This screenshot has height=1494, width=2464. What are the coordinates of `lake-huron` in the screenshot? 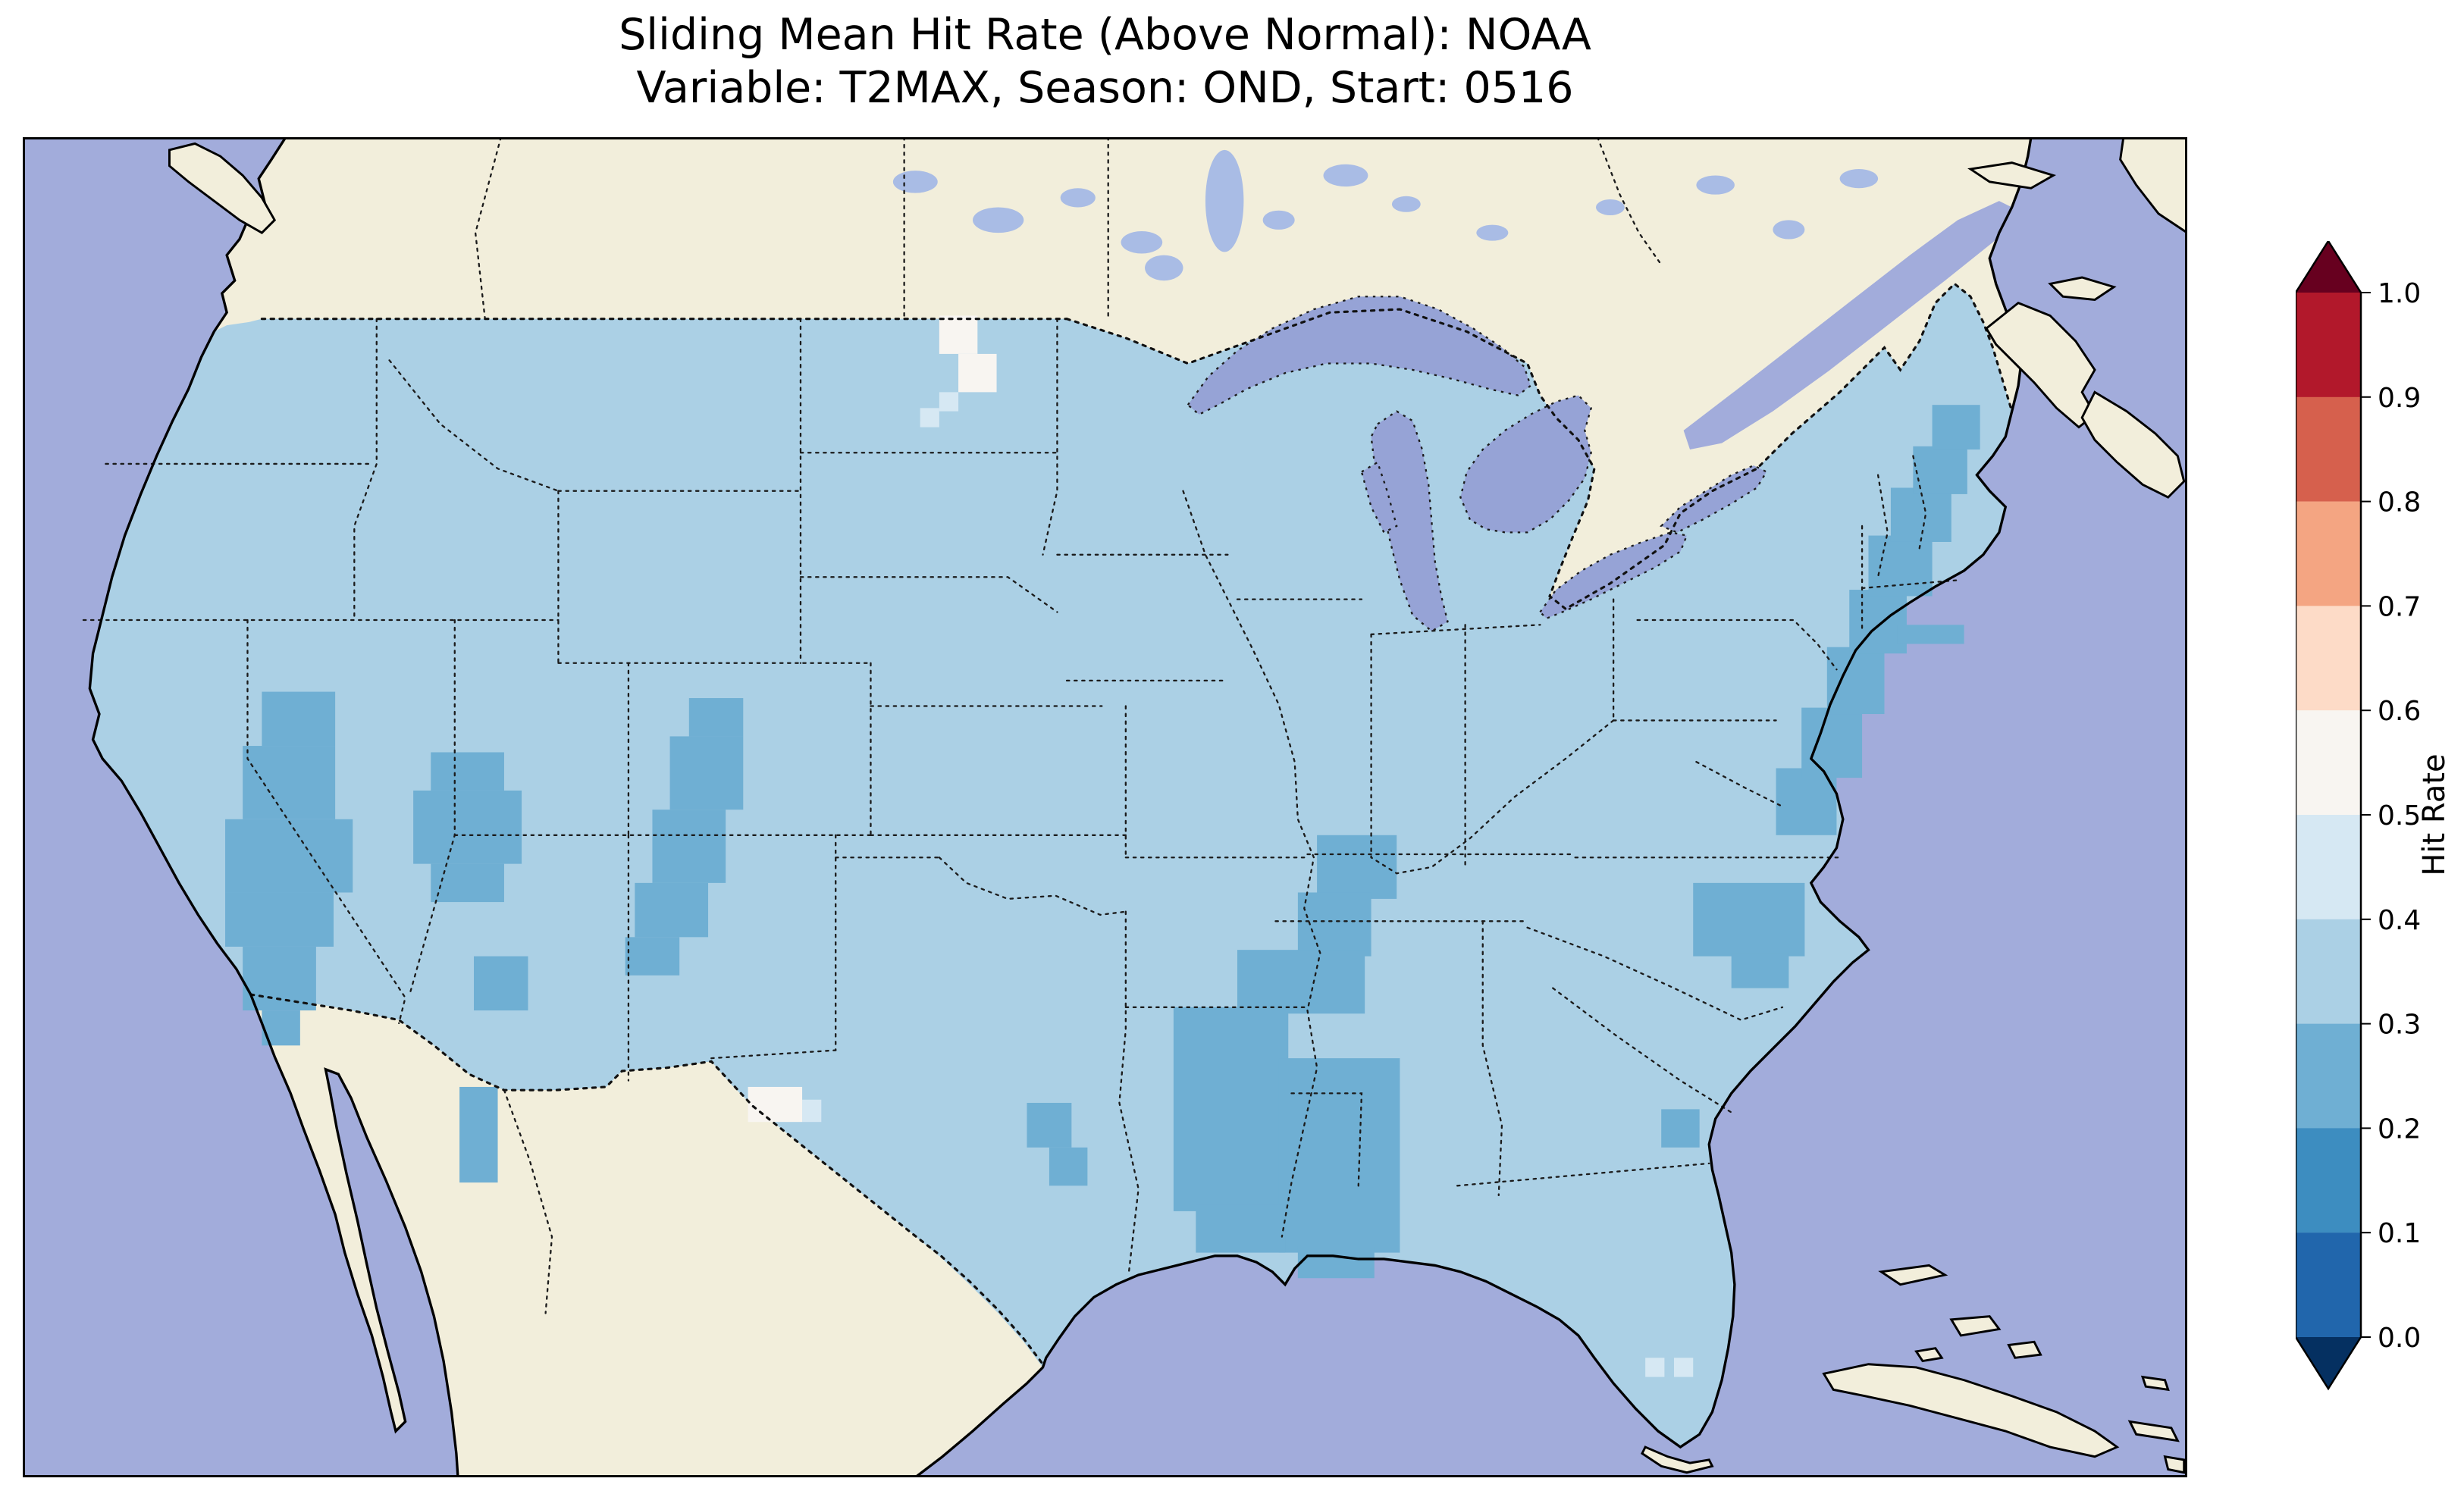 It's located at (1526, 464).